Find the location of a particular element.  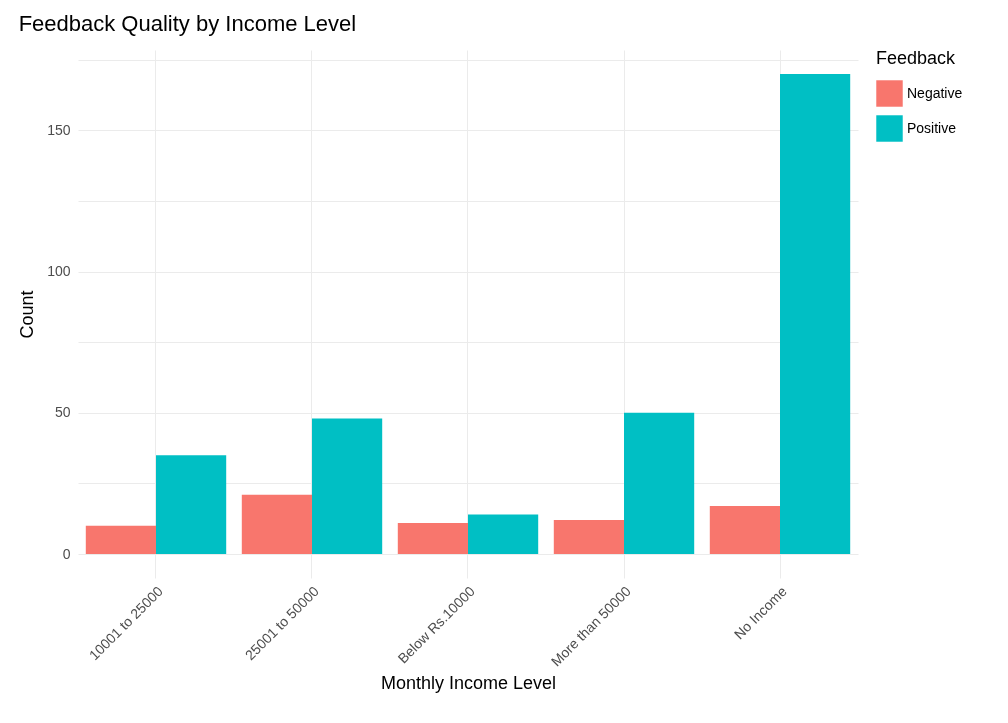

chart-title: Feedback Quality by Income Level is located at coordinates (187, 23).